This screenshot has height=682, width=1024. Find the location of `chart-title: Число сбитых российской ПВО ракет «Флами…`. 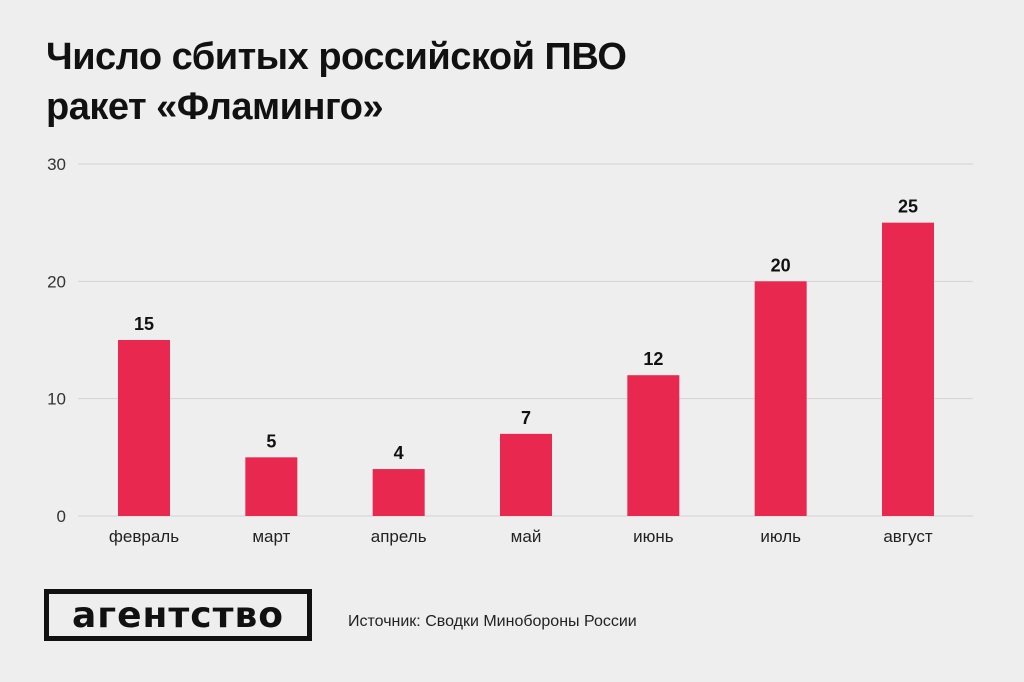

chart-title: Число сбитых российской ПВО ракет «Флами… is located at coordinates (336, 82).